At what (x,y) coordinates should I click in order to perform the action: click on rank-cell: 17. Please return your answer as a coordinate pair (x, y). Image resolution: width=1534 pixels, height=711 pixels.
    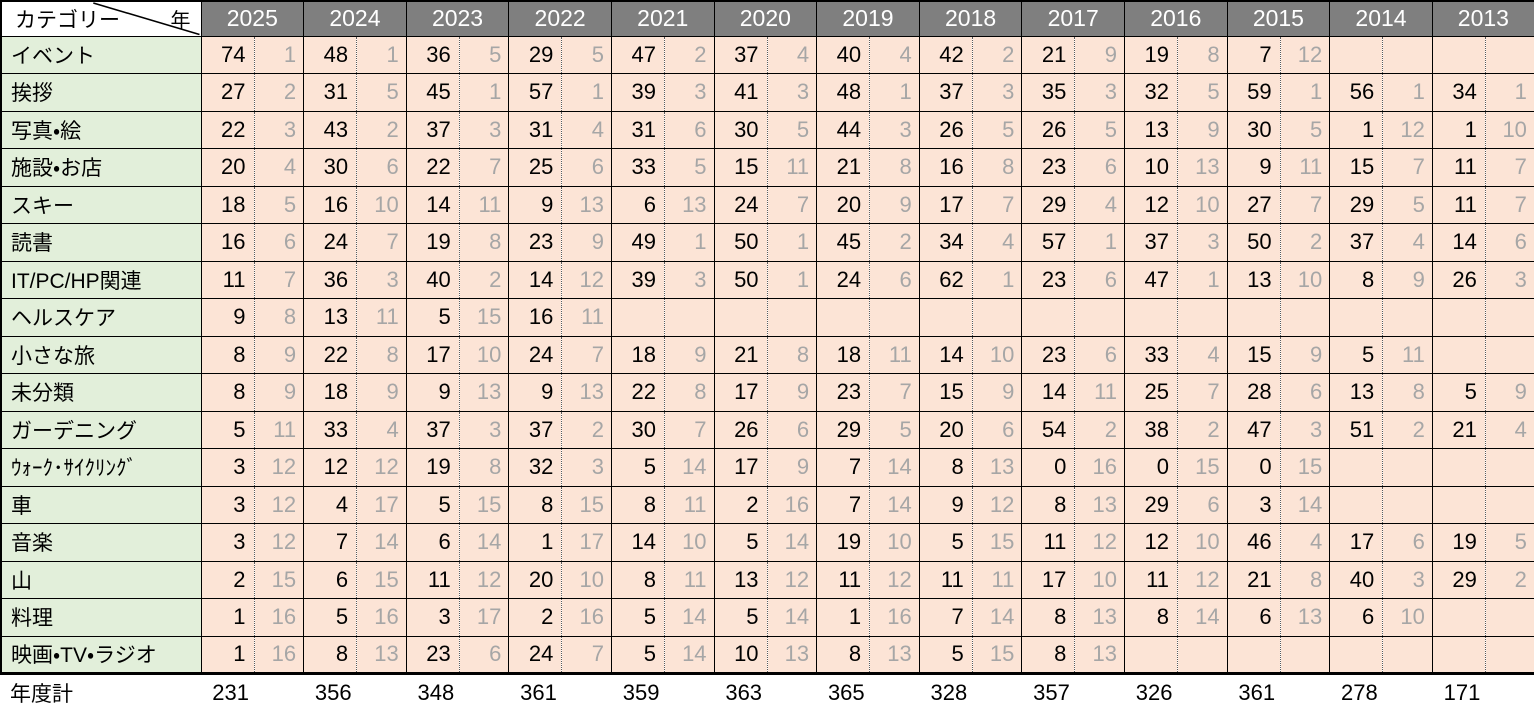
    Looking at the image, I should click on (587, 543).